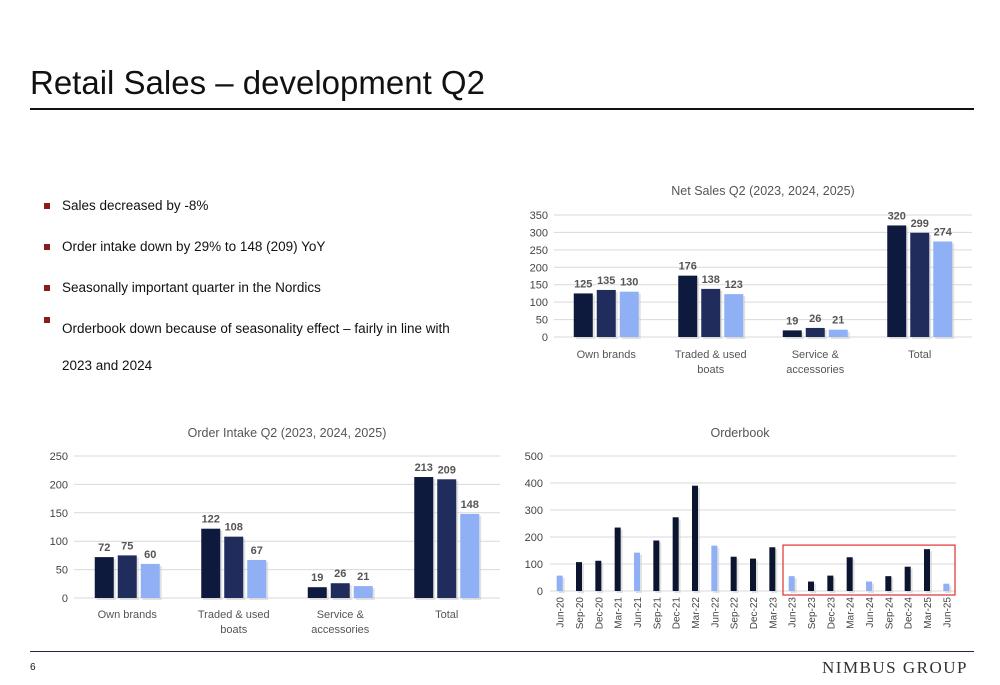  What do you see at coordinates (59, 457) in the screenshot?
I see `y-tick-label: 250` at bounding box center [59, 457].